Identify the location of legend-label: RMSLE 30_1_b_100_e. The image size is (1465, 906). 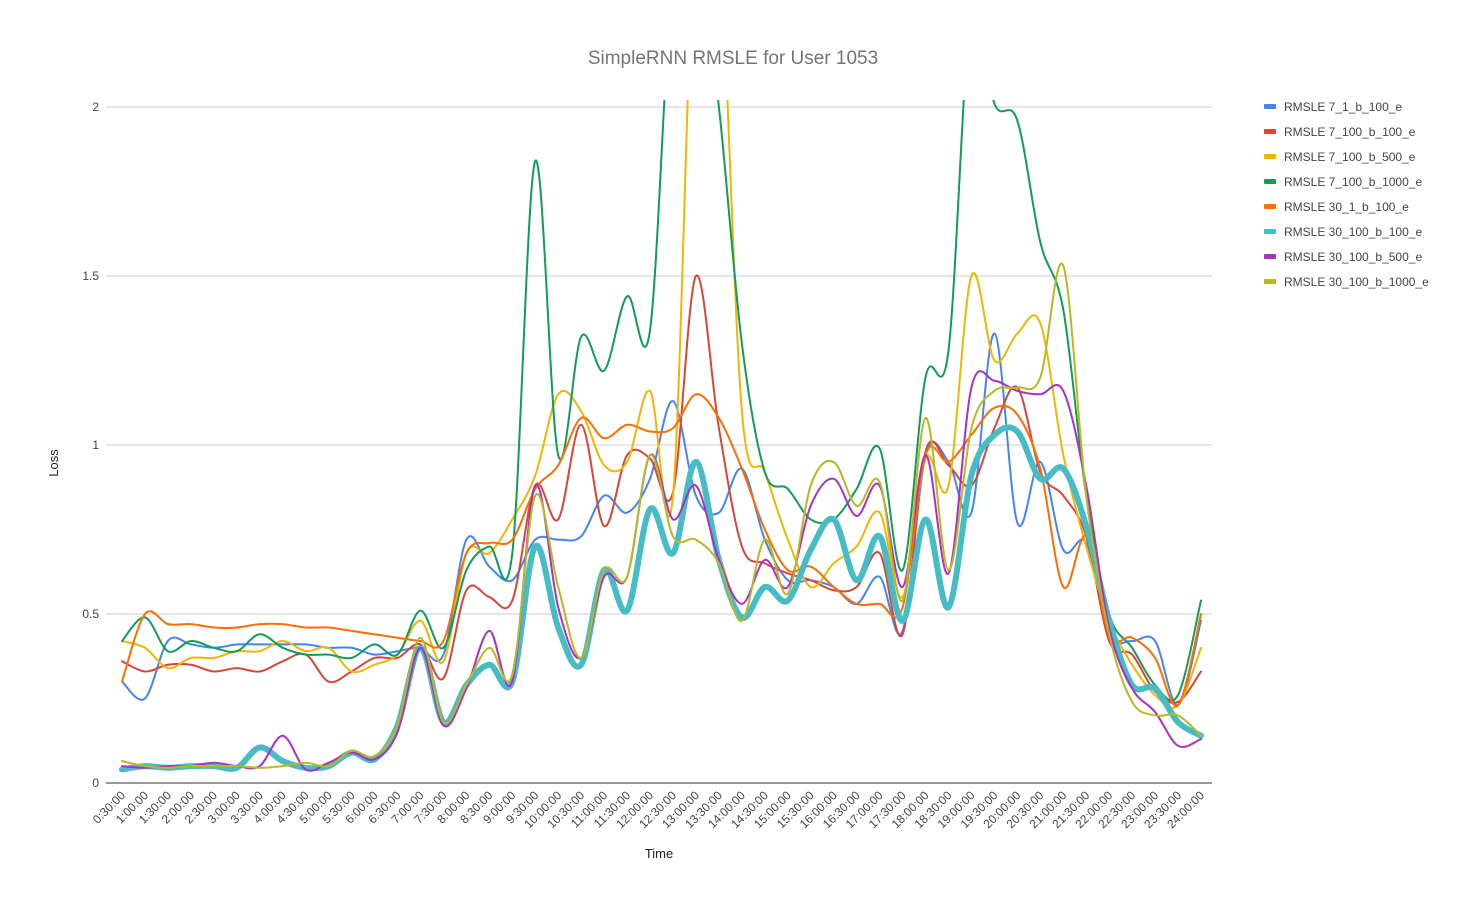
(1346, 207).